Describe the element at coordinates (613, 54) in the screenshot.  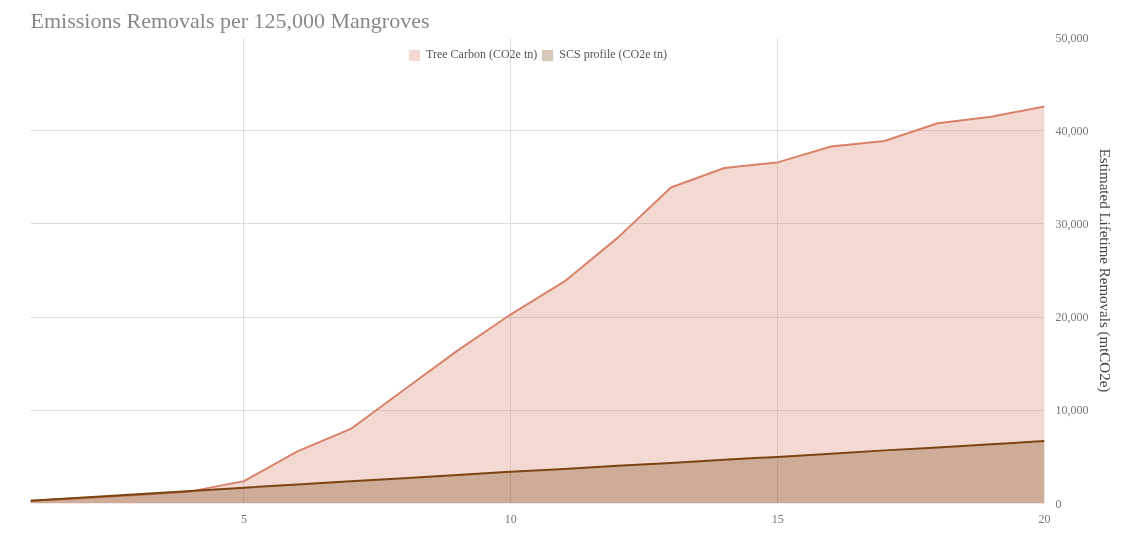
I see `legend-label: SCS profile (CO2e tn)` at that location.